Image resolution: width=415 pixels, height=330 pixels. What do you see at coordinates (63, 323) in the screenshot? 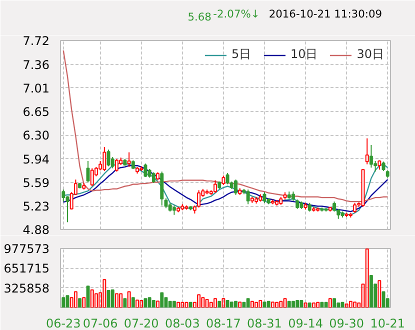
I see `x-tick-label: 06-23` at bounding box center [63, 323].